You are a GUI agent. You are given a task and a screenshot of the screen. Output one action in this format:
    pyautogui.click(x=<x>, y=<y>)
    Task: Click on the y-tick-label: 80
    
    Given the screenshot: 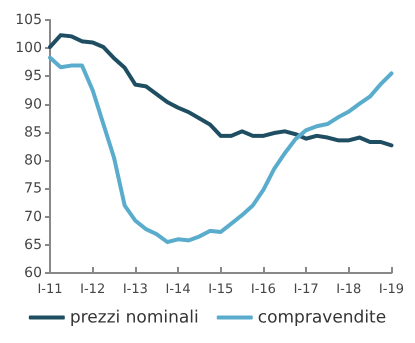 What is the action you would take?
    pyautogui.click(x=33, y=160)
    